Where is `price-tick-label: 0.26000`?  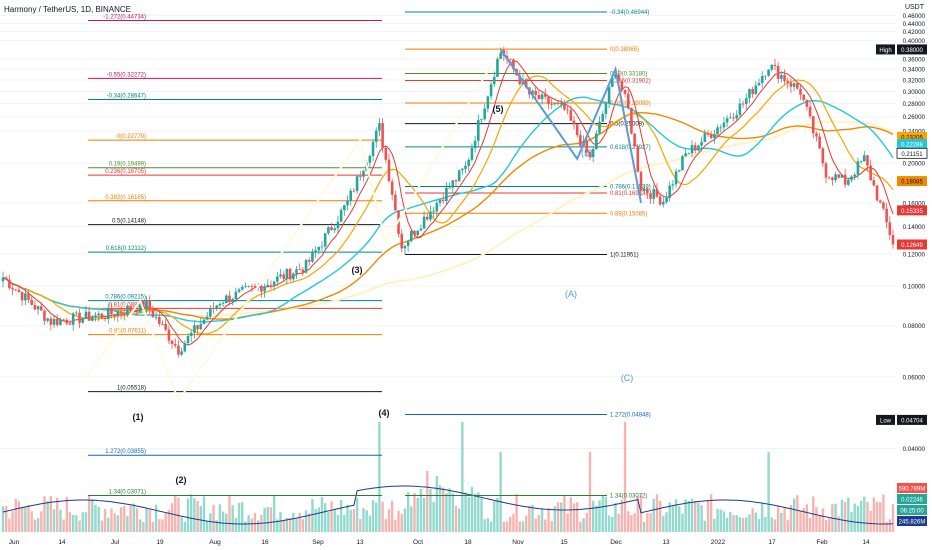 price-tick-label: 0.26000 is located at coordinates (914, 117).